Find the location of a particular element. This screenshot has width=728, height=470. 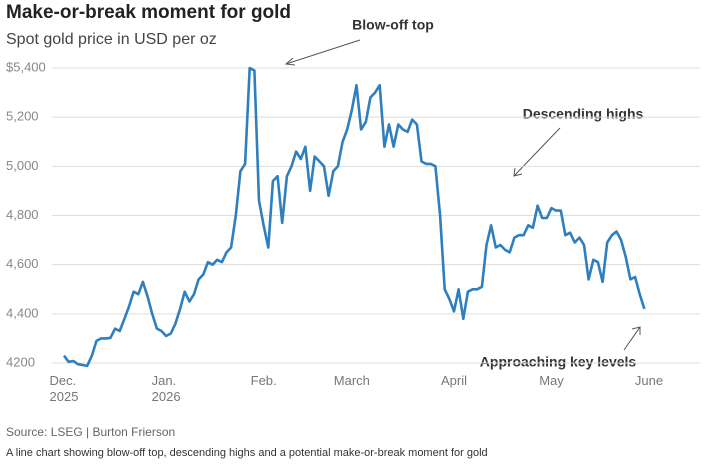

y-tick-label: 4200 is located at coordinates (20, 361).